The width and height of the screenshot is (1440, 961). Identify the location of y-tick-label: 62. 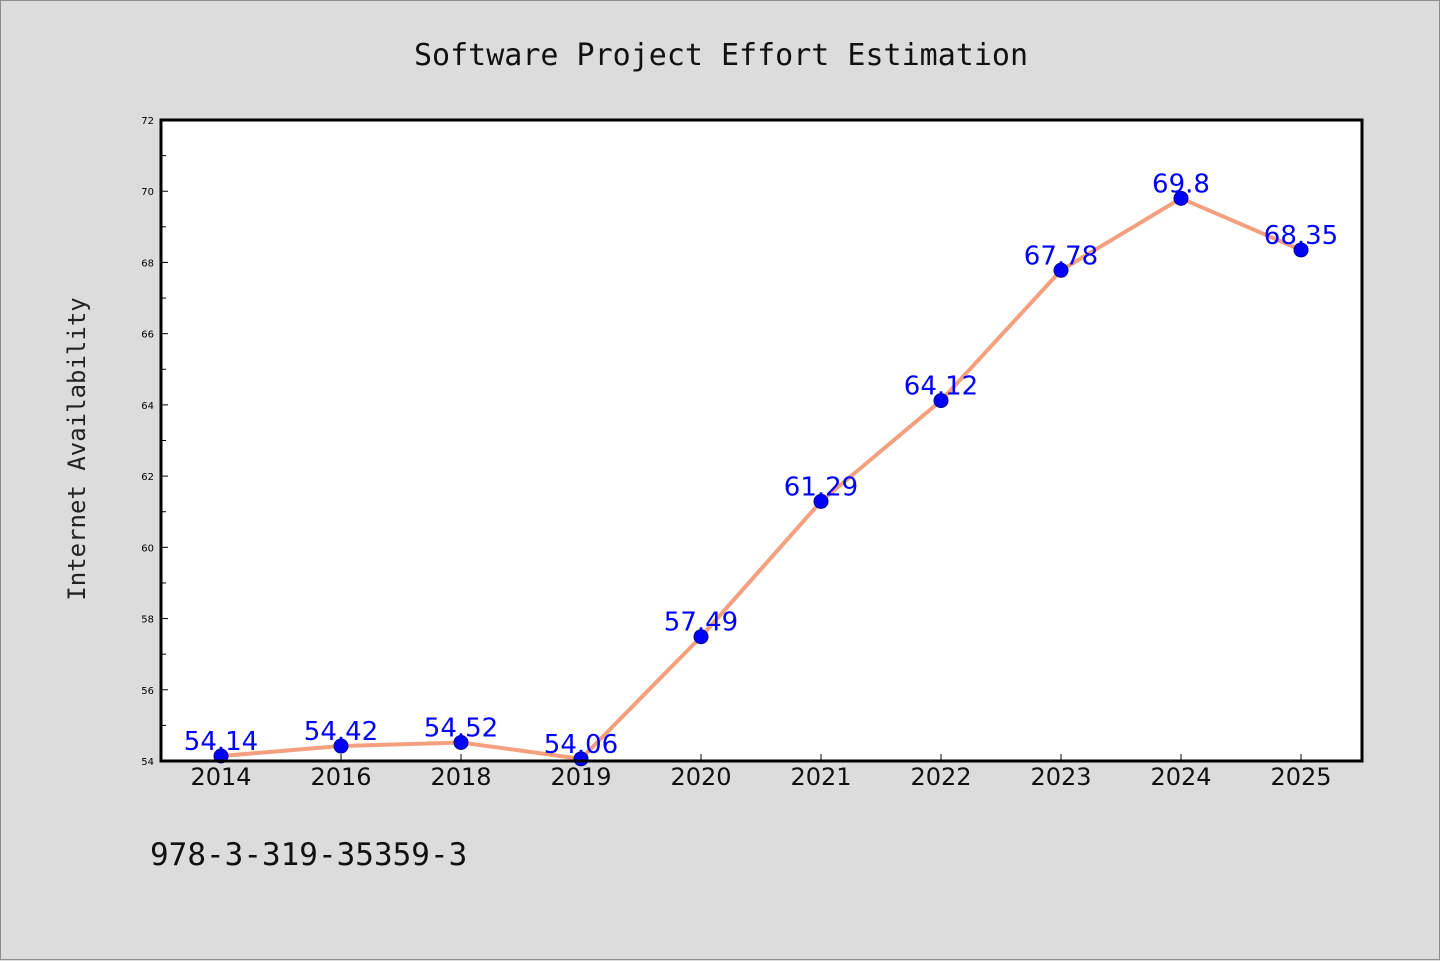
(147, 477).